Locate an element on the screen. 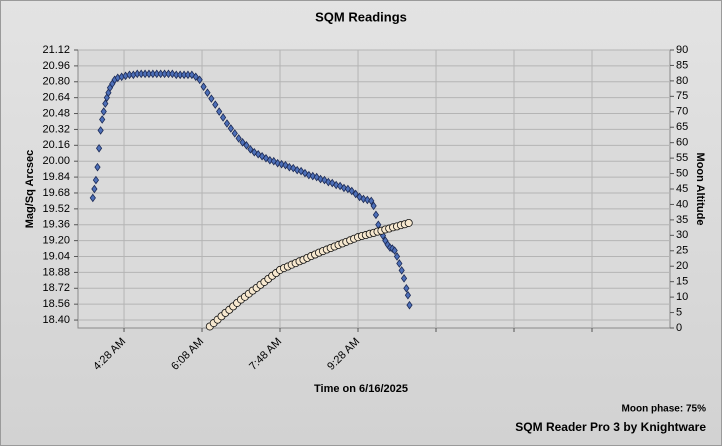 This screenshot has width=722, height=446. y-tick-label: 20.00 is located at coordinates (56, 161).